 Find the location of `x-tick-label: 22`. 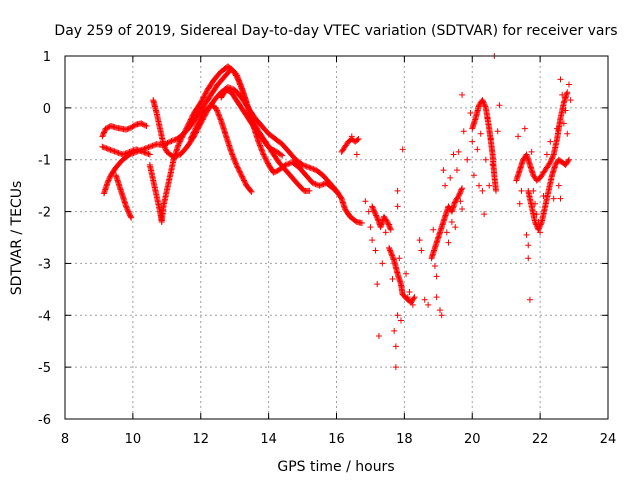

x-tick-label: 22 is located at coordinates (540, 439).